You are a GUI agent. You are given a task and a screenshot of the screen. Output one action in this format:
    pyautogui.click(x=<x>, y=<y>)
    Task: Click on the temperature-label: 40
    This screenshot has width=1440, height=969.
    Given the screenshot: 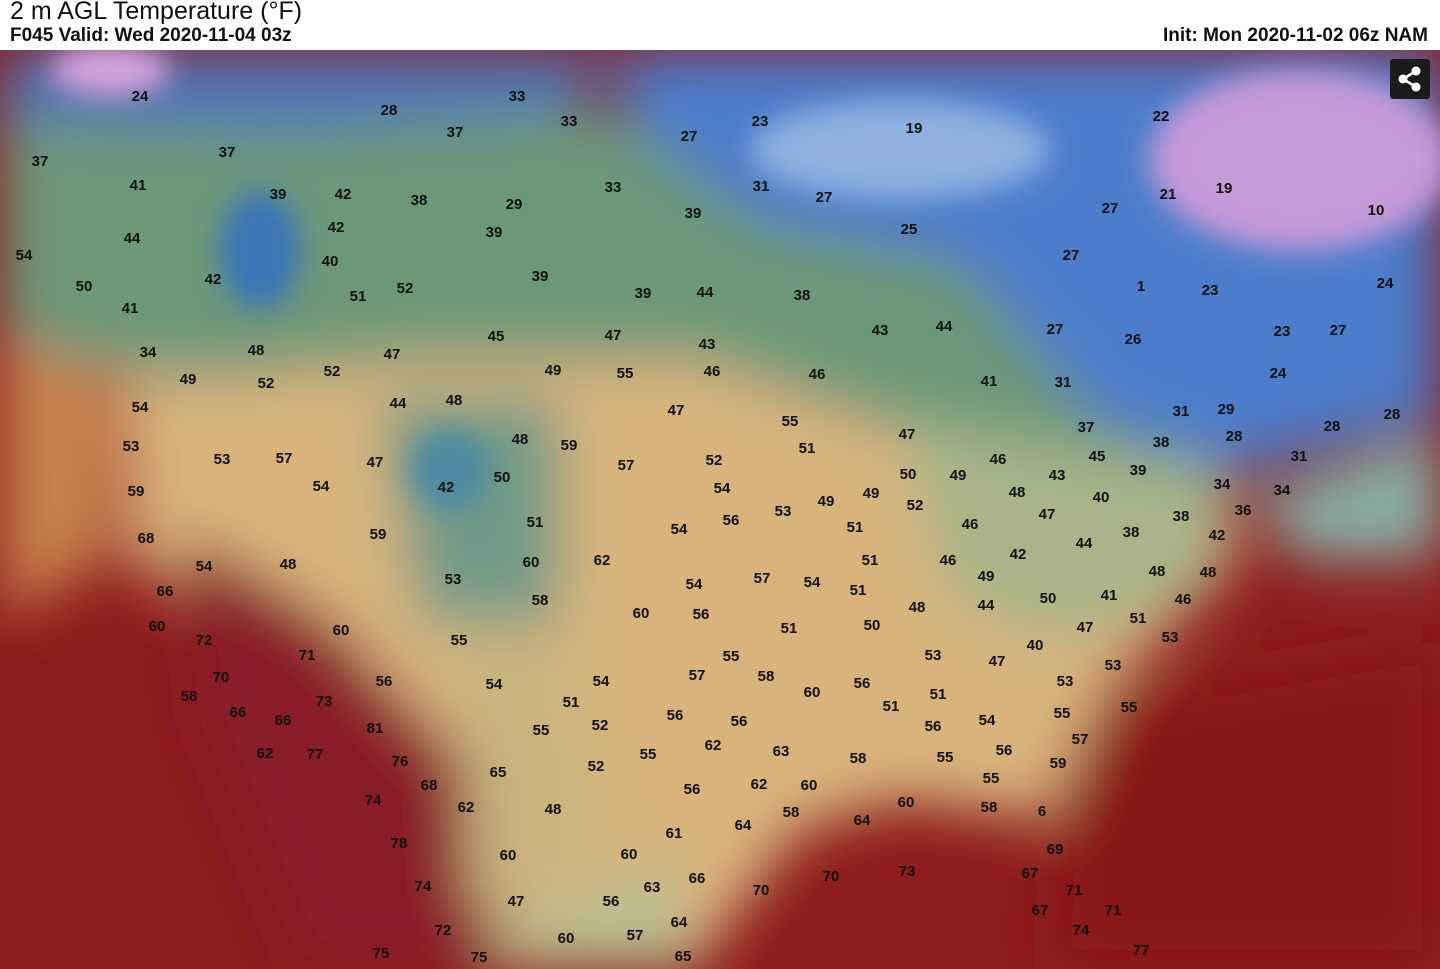 What is the action you would take?
    pyautogui.click(x=330, y=261)
    